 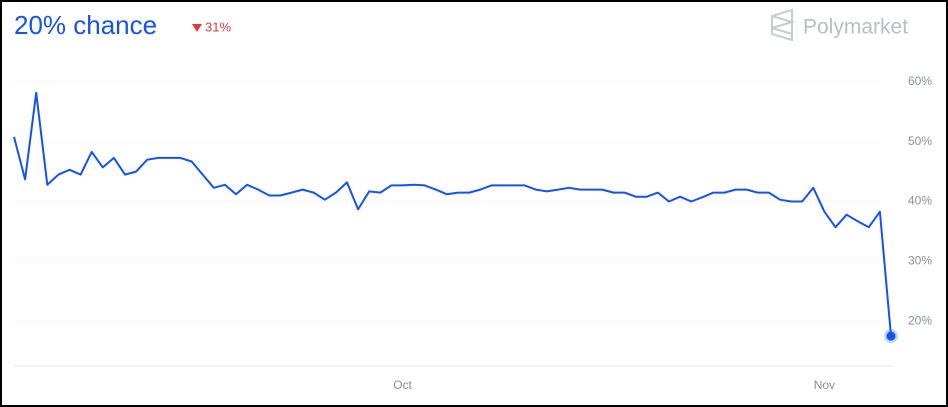 I want to click on chart-title: 20% chance, so click(x=85, y=25).